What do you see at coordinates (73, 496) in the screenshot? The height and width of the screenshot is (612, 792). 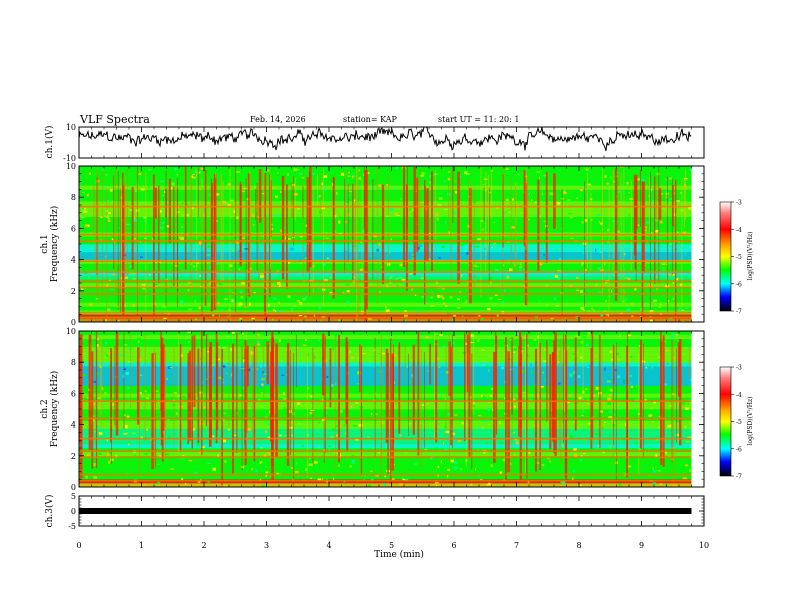 I see `y-tick-label: 5` at bounding box center [73, 496].